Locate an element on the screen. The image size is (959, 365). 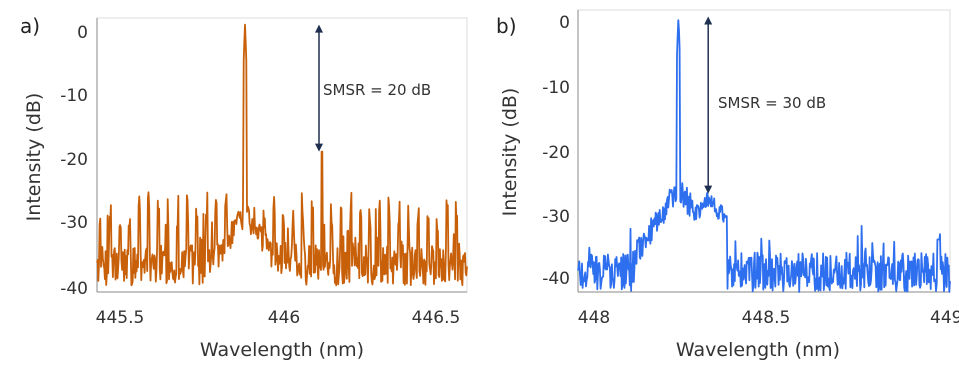
panel-a-x-tick-1: 446 is located at coordinates (284, 318).